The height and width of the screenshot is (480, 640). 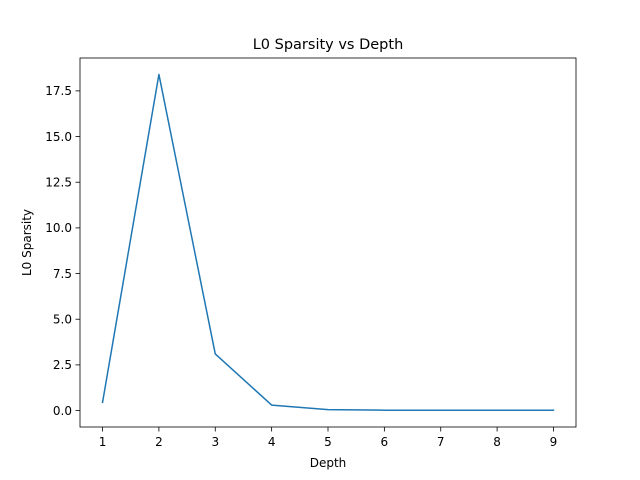 What do you see at coordinates (328, 442) in the screenshot?
I see `x-tick-label: 5` at bounding box center [328, 442].